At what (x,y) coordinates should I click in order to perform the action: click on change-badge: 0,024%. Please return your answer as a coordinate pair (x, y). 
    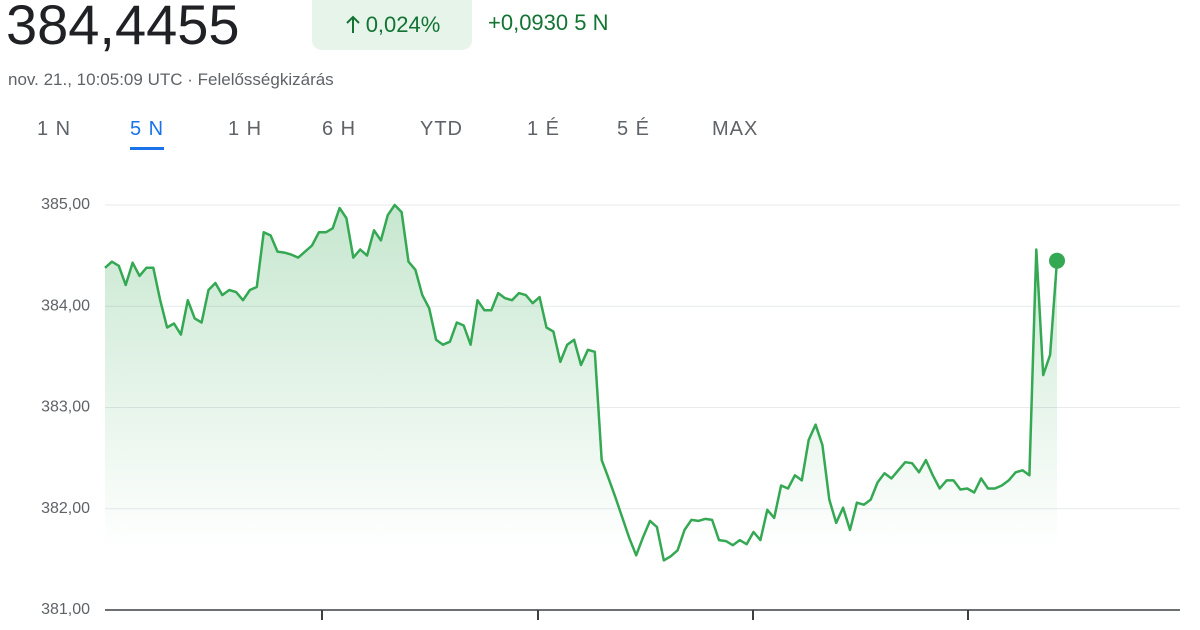
    Looking at the image, I should click on (392, 25).